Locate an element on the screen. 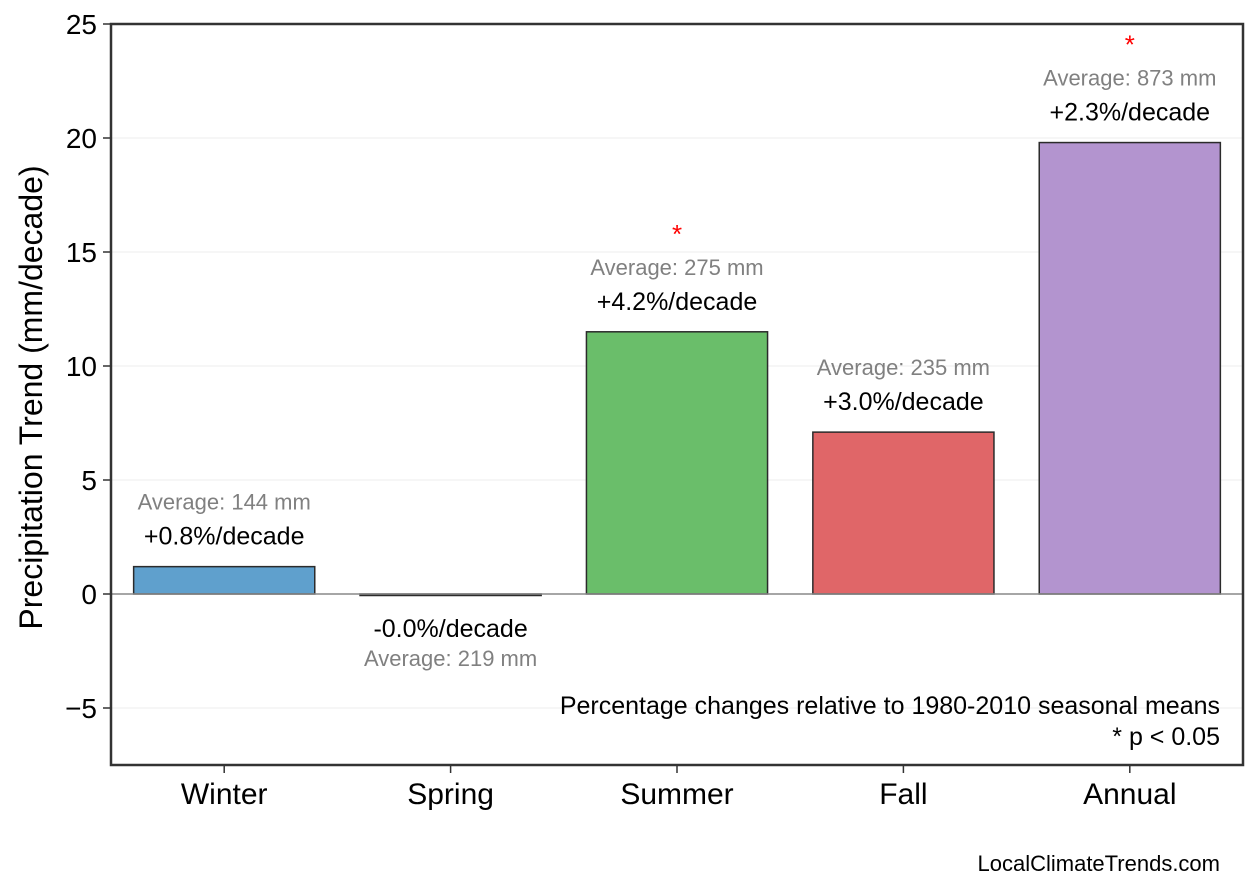  bar-summer is located at coordinates (677, 463).